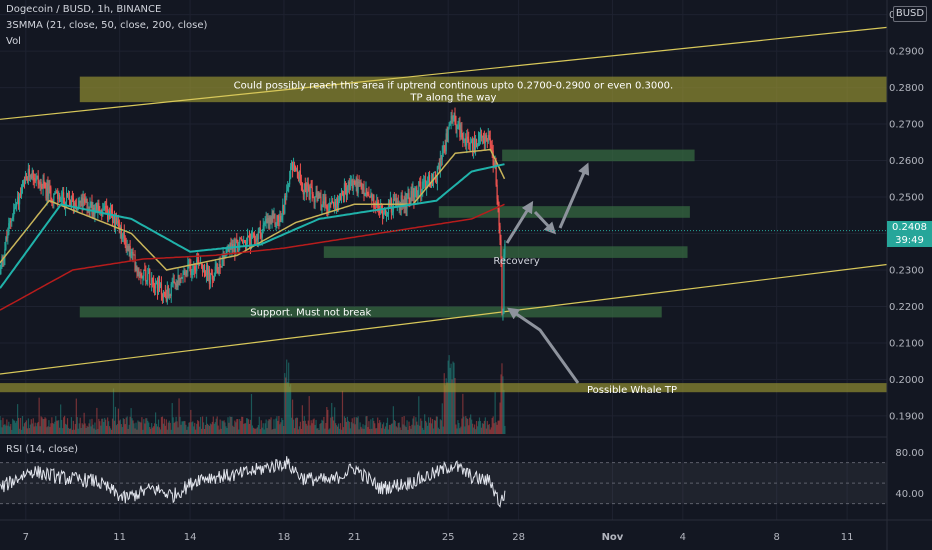  I want to click on rsi-legend: RSI (14, close), so click(42, 449).